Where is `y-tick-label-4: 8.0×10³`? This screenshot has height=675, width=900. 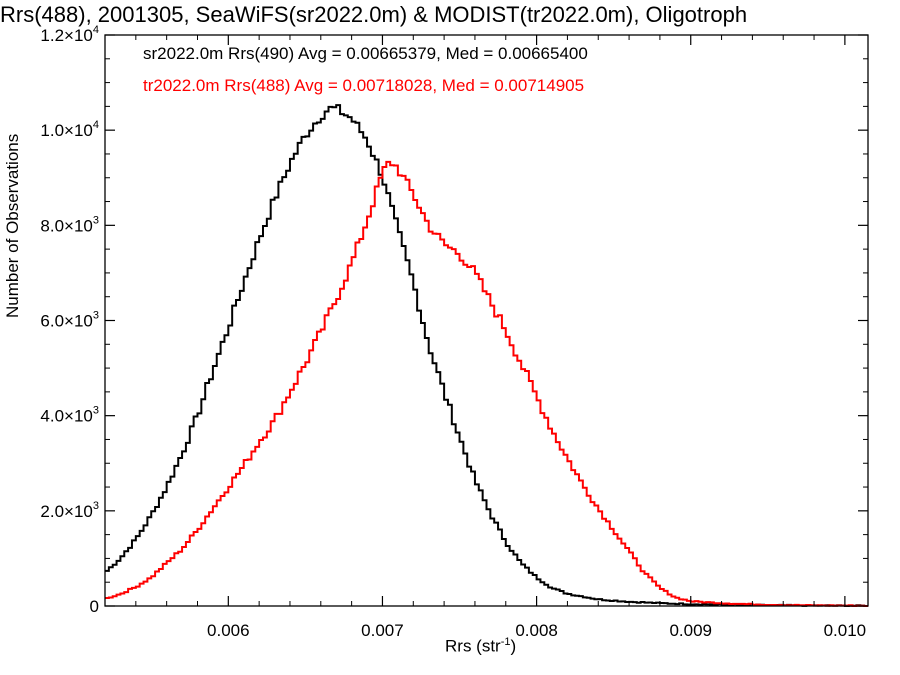
y-tick-label-4: 8.0×10³ is located at coordinates (69, 224).